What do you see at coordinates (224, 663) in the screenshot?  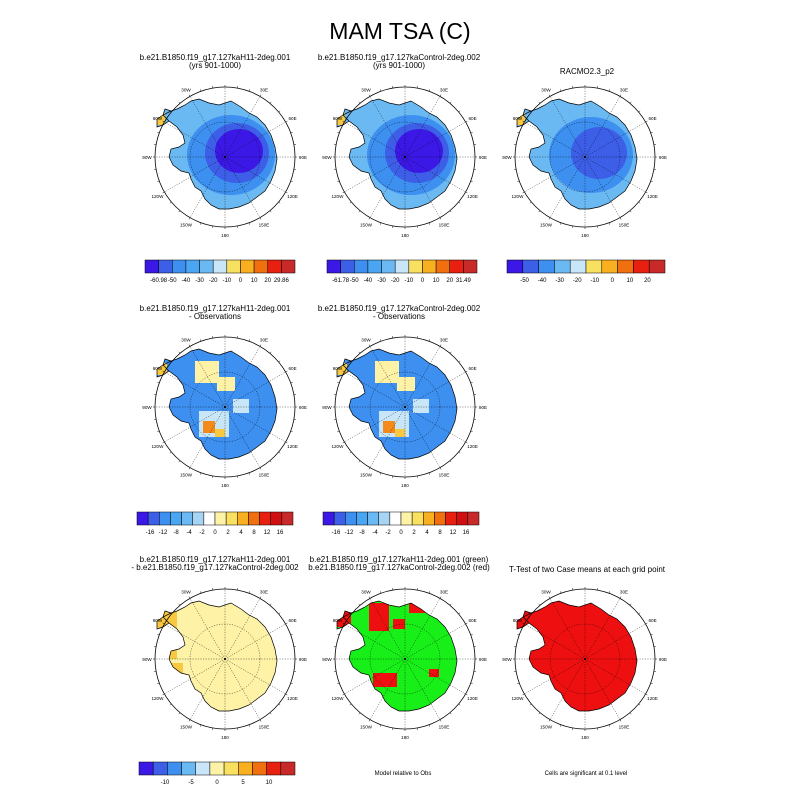 I see `panel-6-polar-map: 30W 30E 60W 60E 90W 90E 120W 120E 150W 150E 180` at bounding box center [224, 663].